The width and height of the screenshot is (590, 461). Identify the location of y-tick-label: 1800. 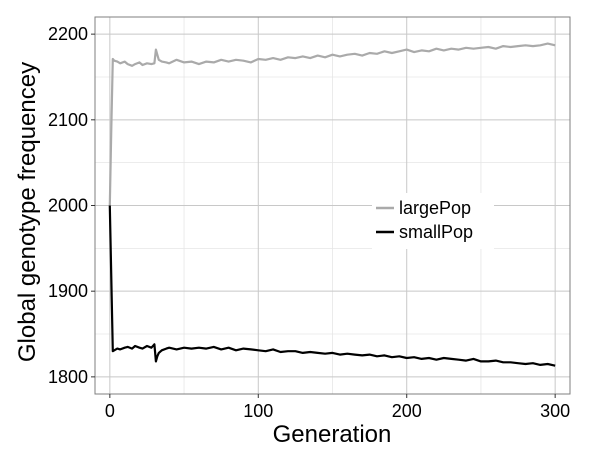
(68, 377).